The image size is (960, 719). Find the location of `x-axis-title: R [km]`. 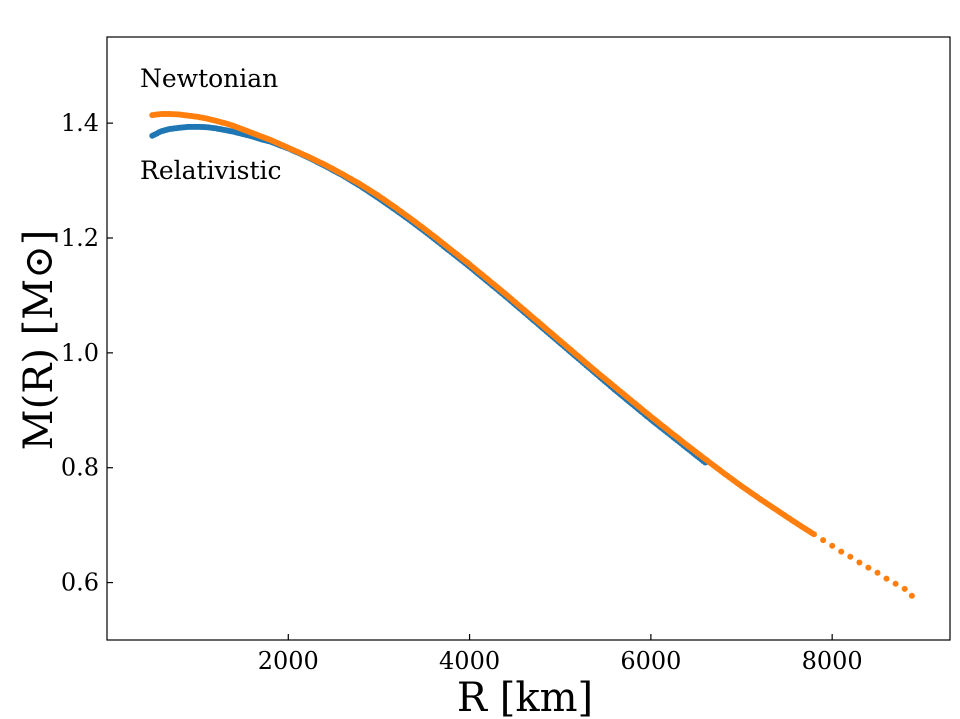

x-axis-title: R [km] is located at coordinates (525, 697).